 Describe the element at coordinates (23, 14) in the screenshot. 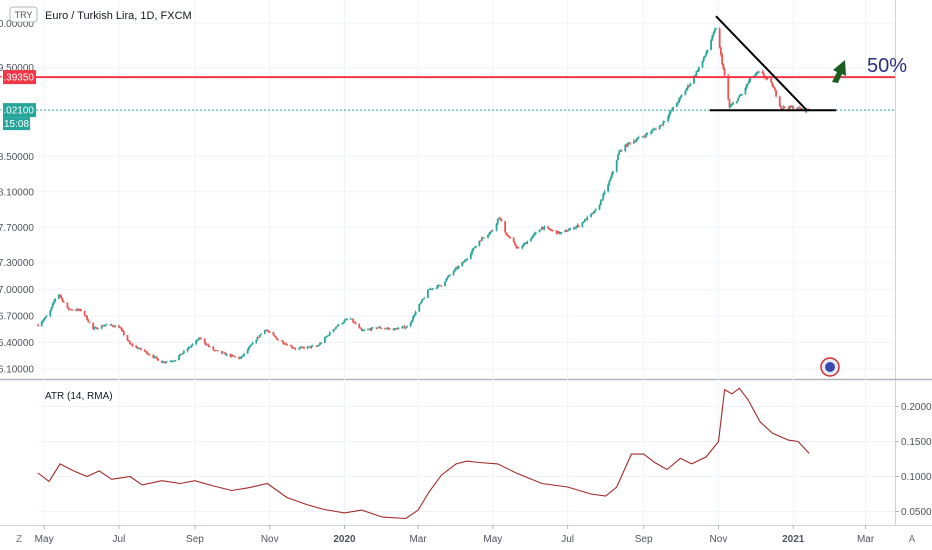

I see `currency-badge: TRY` at that location.